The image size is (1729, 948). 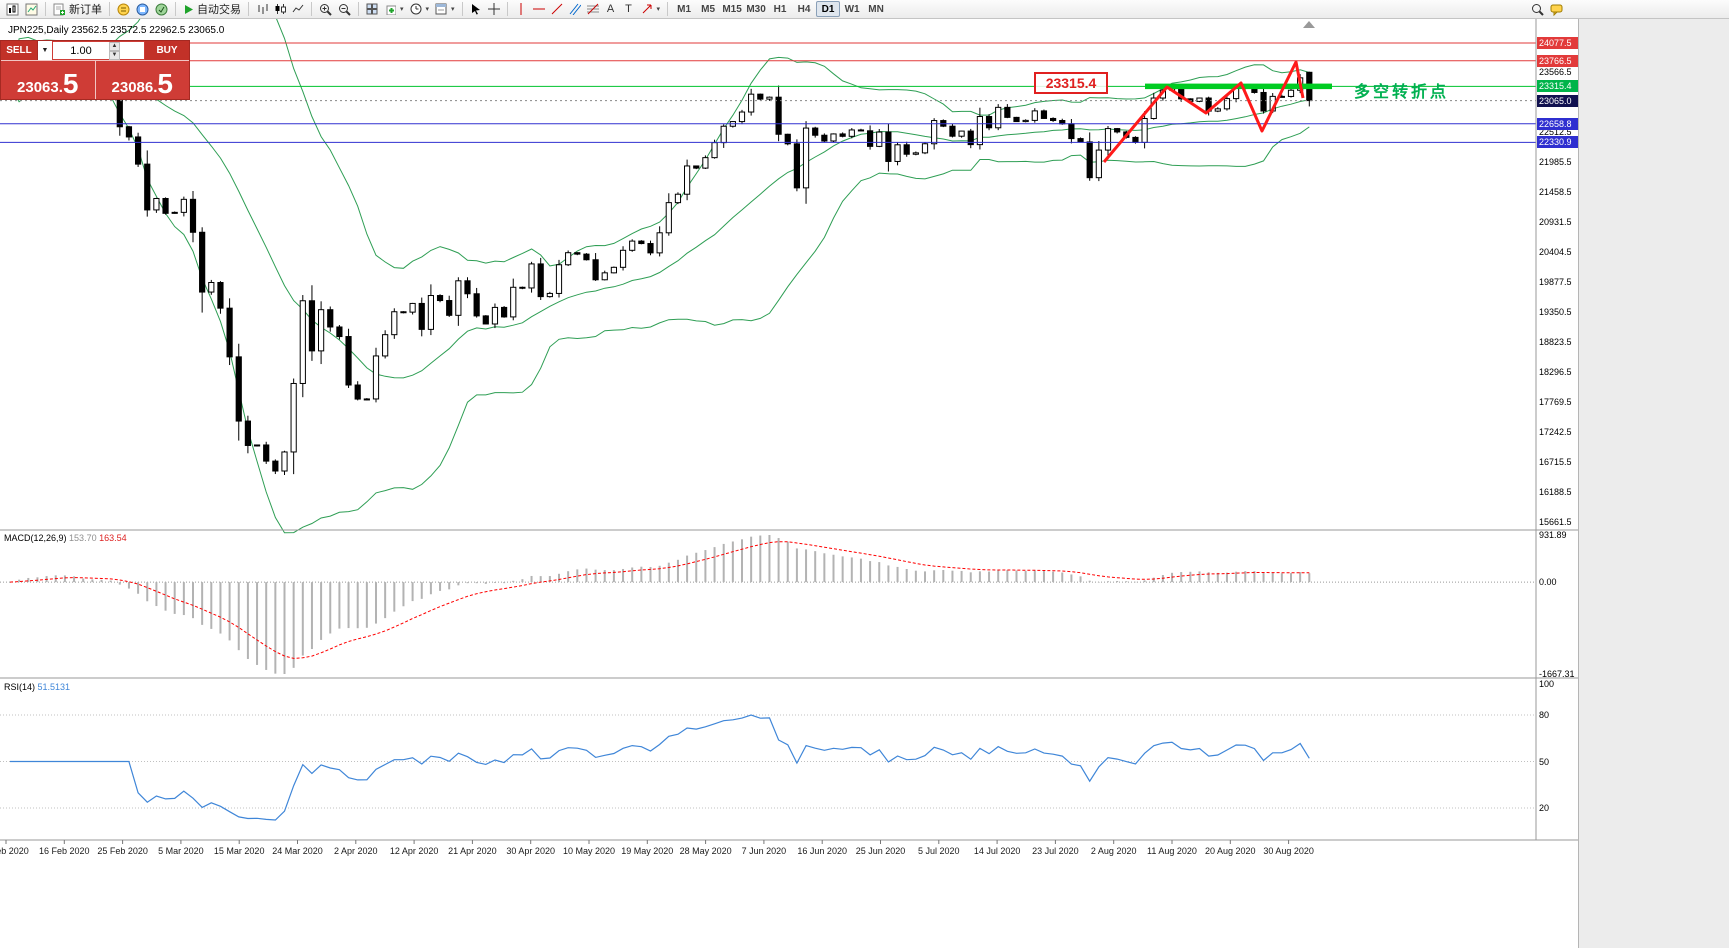 I want to click on rsi-line, so click(x=660, y=767).